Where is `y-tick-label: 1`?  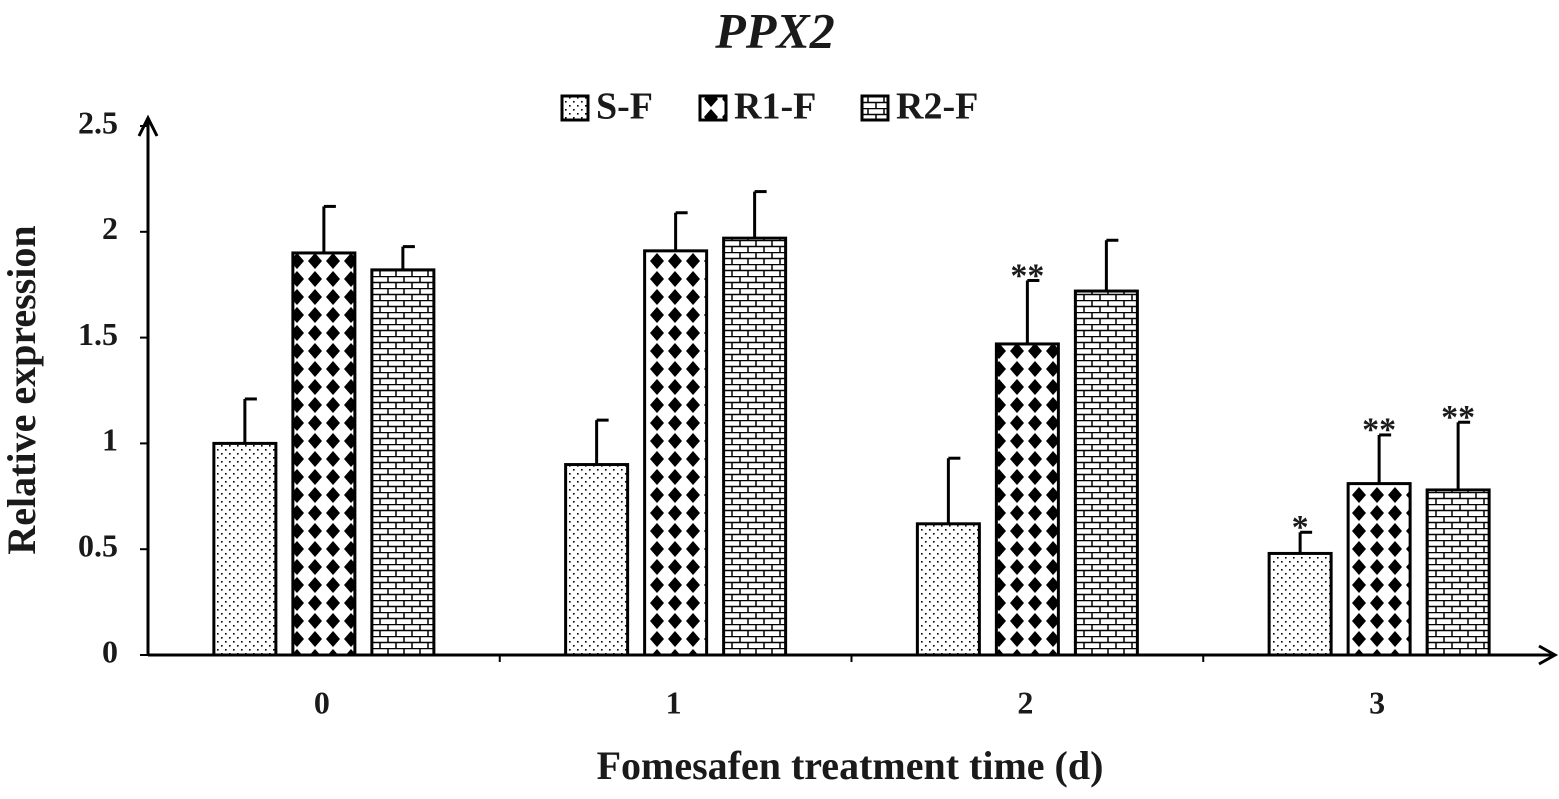
y-tick-label: 1 is located at coordinates (110, 440).